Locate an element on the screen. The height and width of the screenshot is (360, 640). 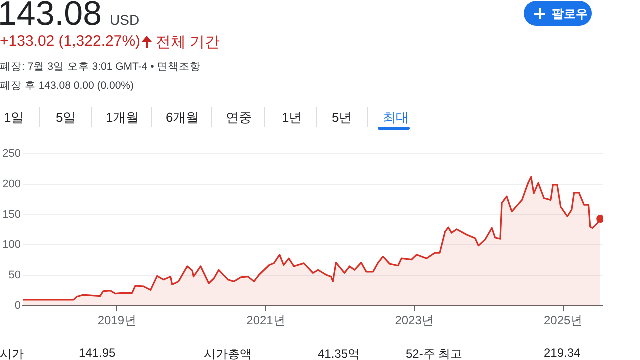
chart-title: 143.08 is located at coordinates (51, 16).